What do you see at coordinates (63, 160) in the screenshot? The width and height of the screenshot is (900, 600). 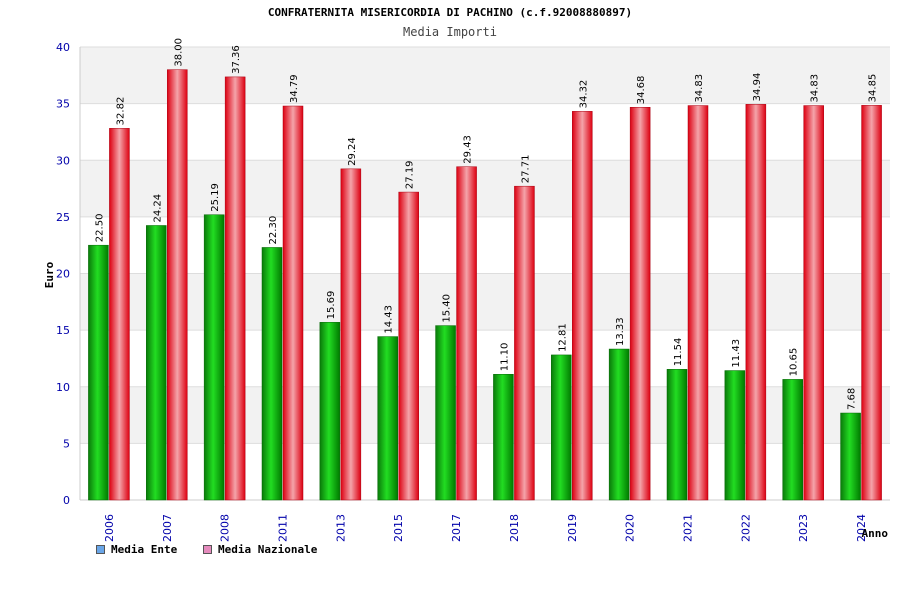 I see `y-tick-label: 30` at bounding box center [63, 160].